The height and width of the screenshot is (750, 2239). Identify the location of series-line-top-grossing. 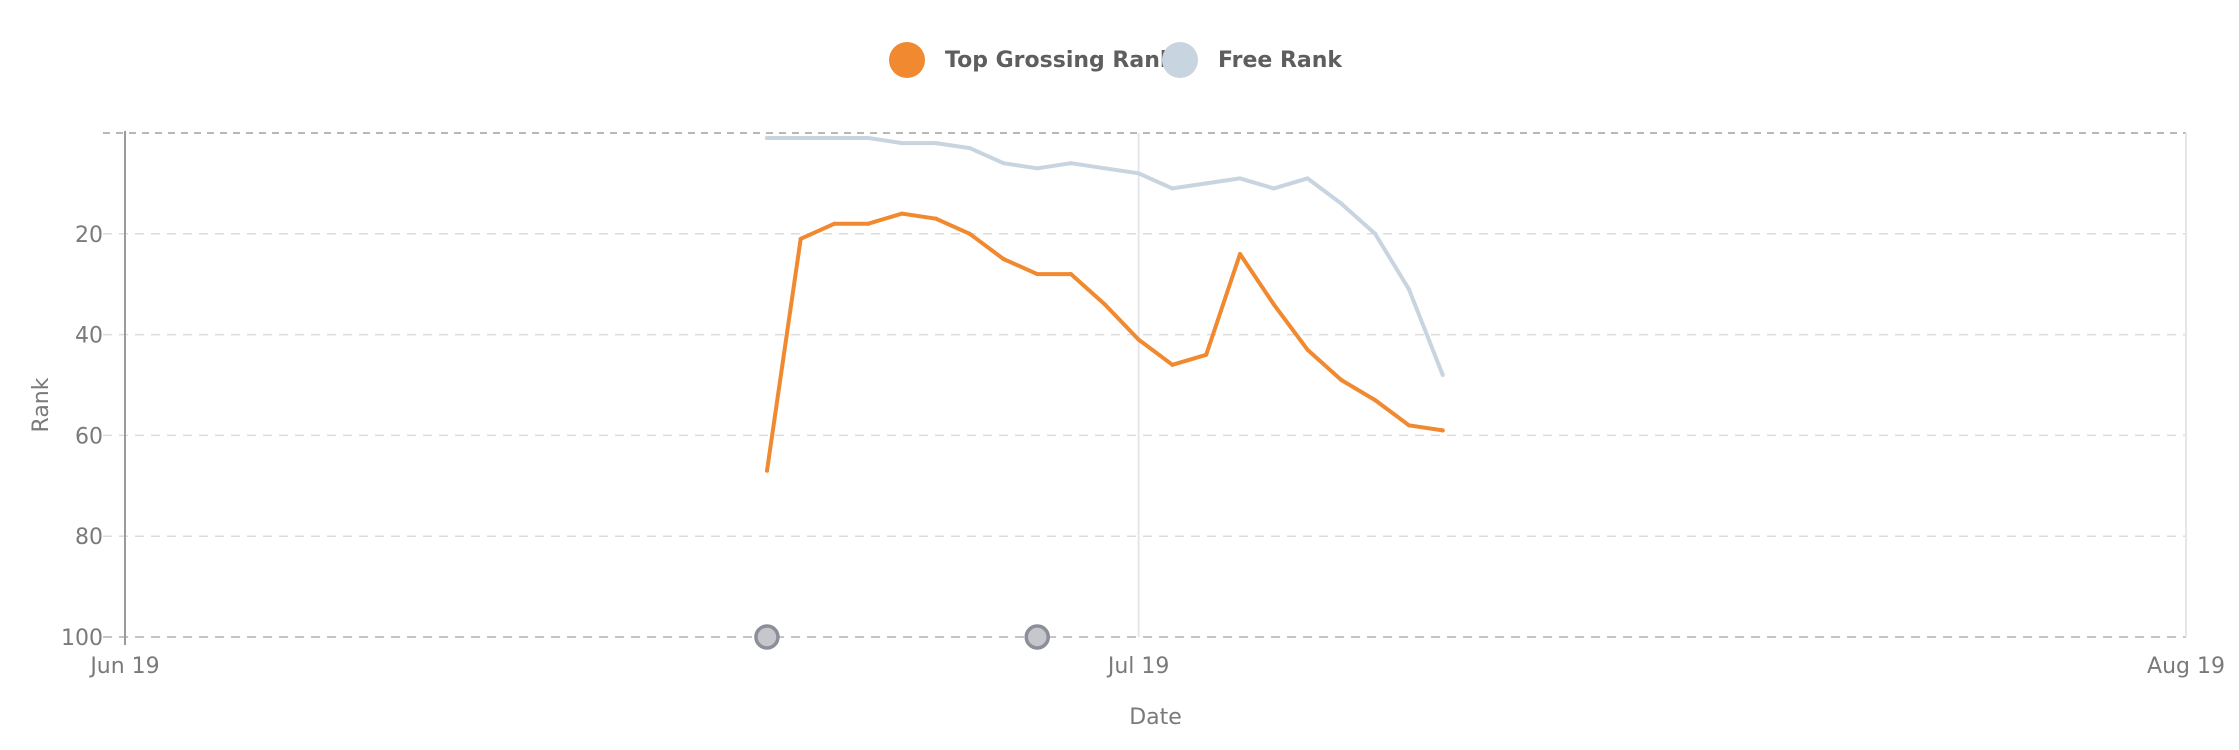
(1105, 342).